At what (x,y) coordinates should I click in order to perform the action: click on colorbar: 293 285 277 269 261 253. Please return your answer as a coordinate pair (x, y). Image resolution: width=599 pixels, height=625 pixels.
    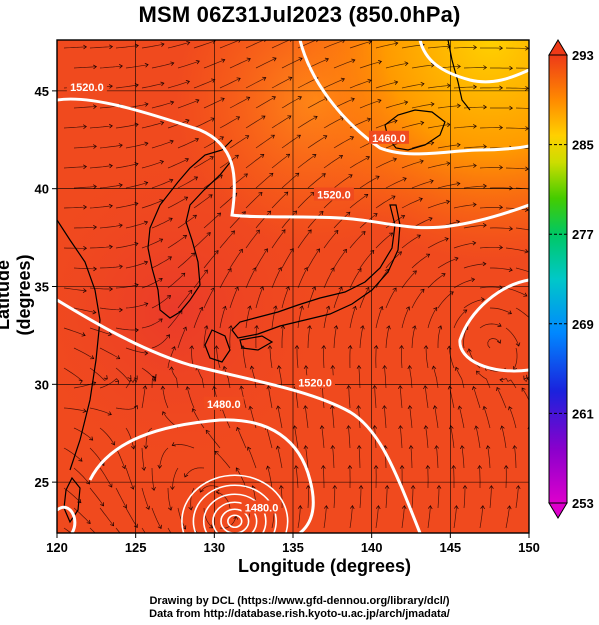
    Looking at the image, I should click on (571, 279).